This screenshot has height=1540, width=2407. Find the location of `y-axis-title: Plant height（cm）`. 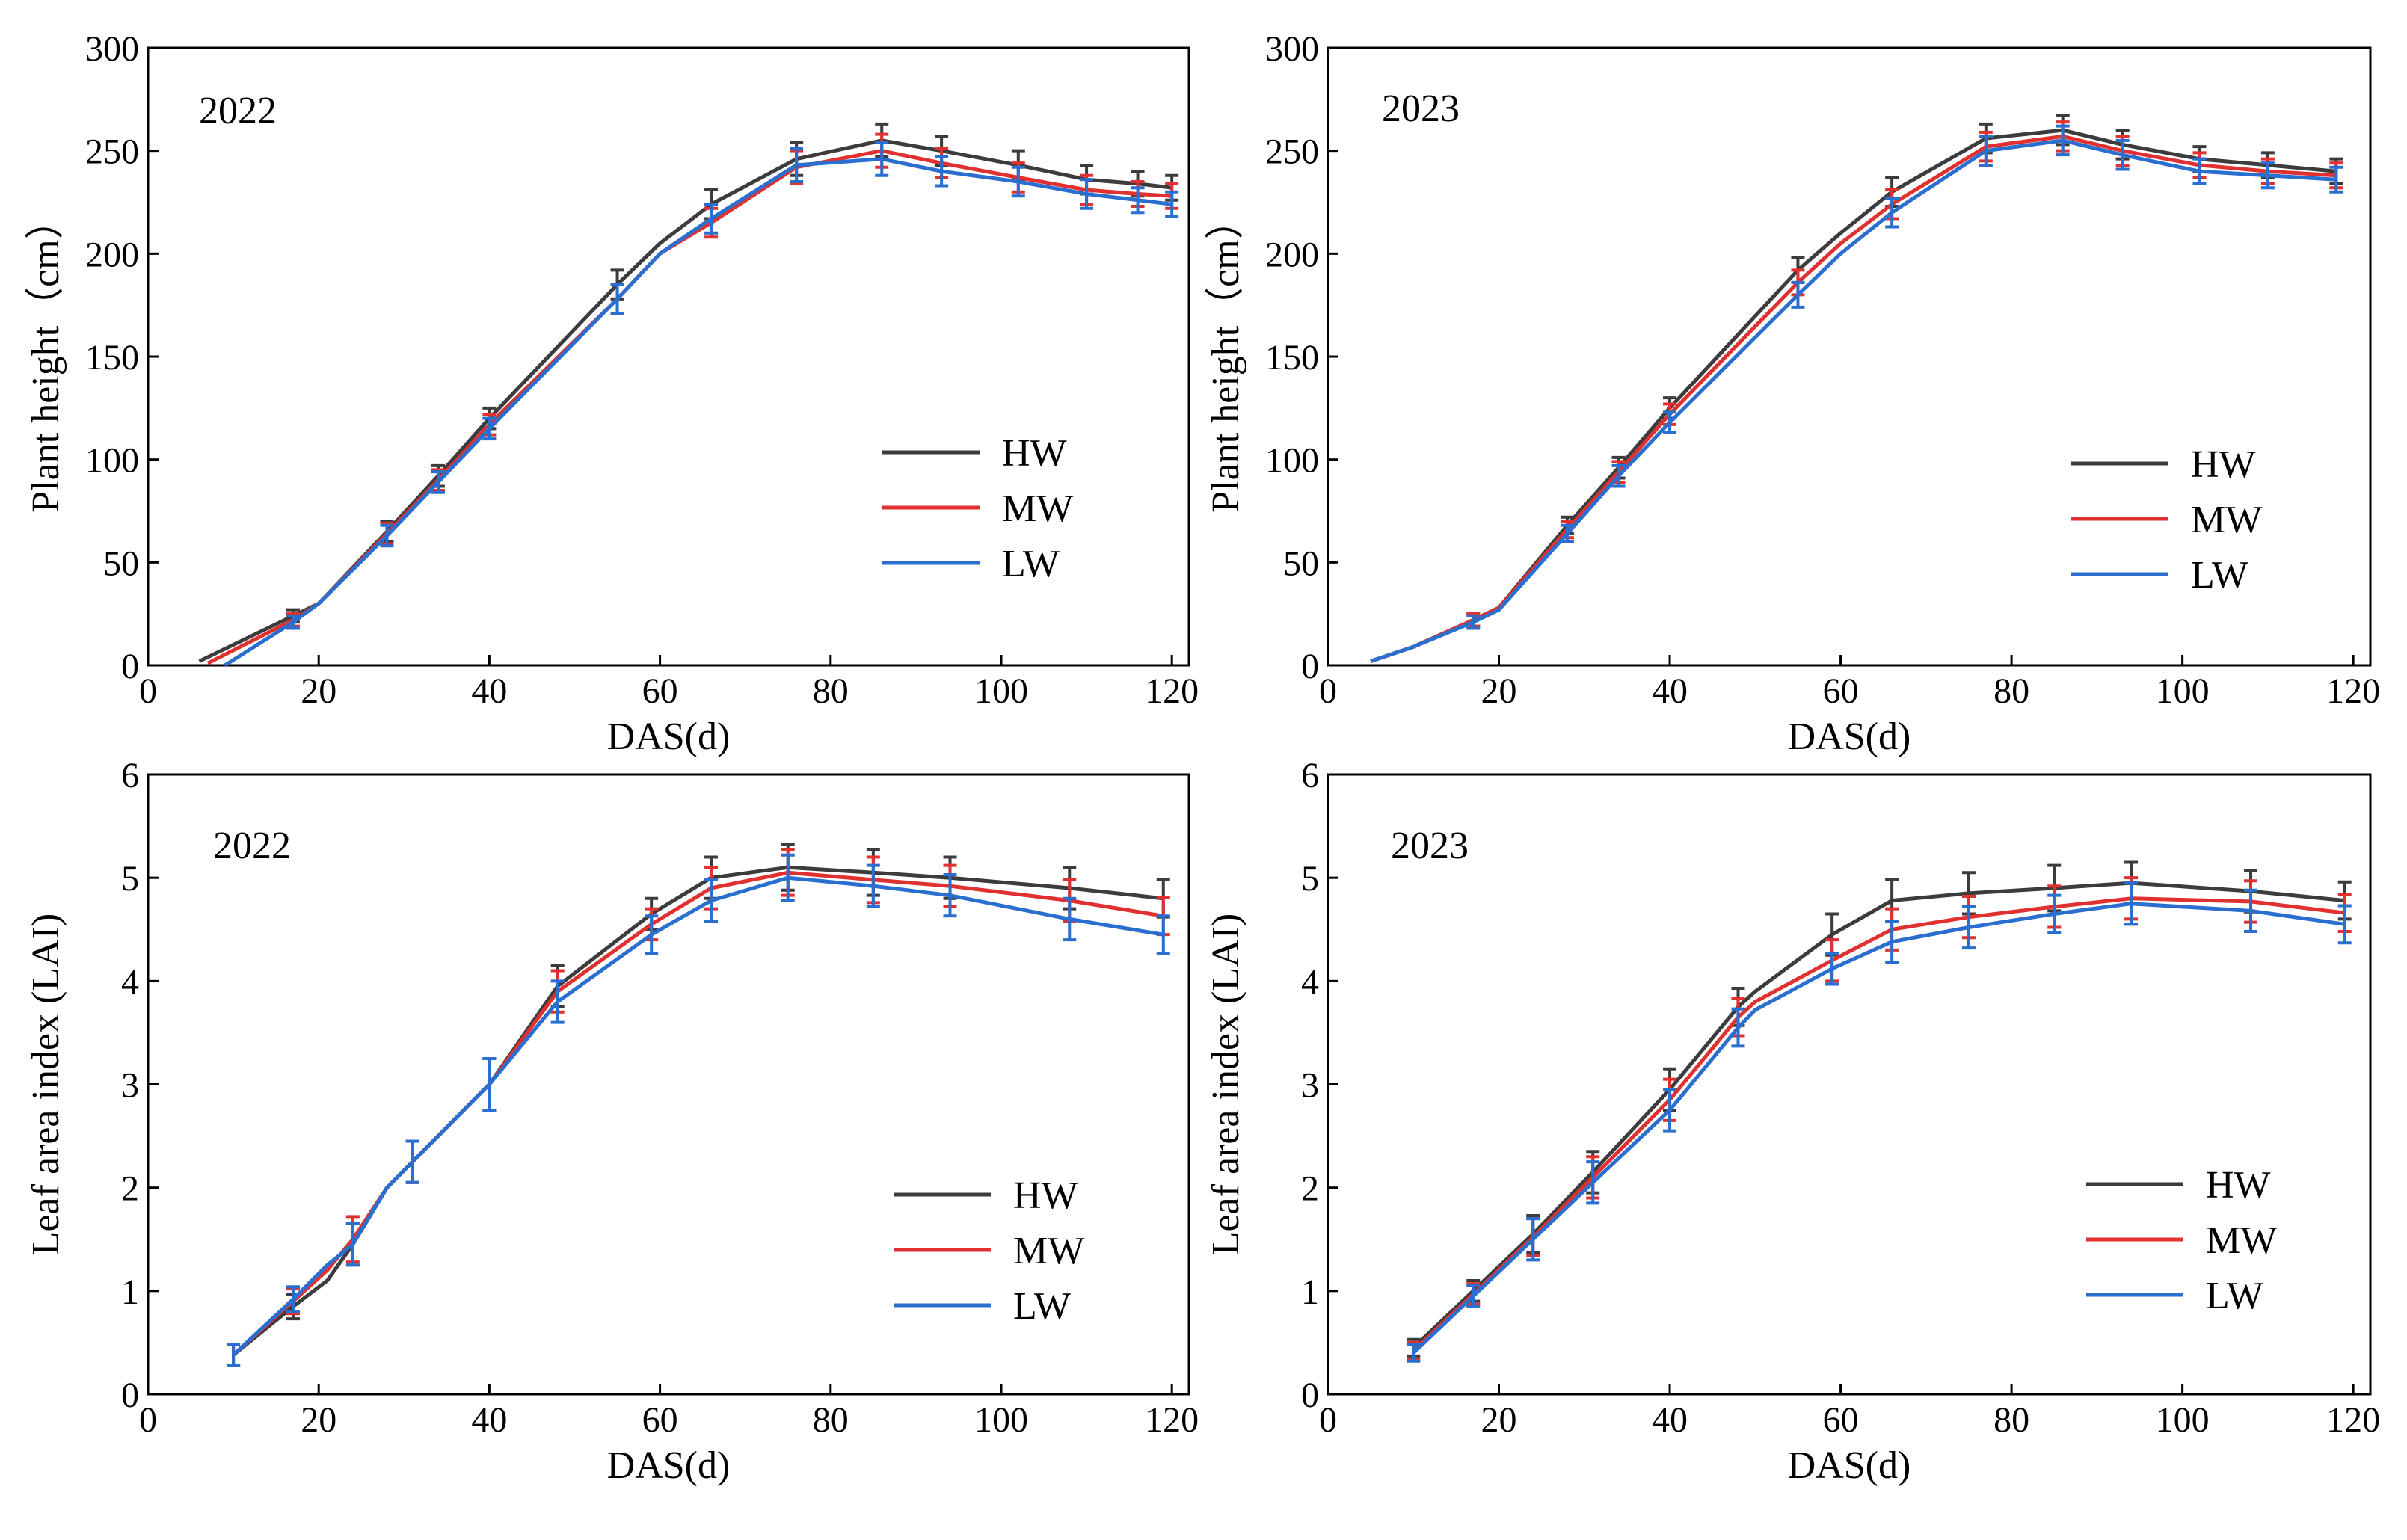

y-axis-title: Plant height（cm） is located at coordinates (1226, 356).